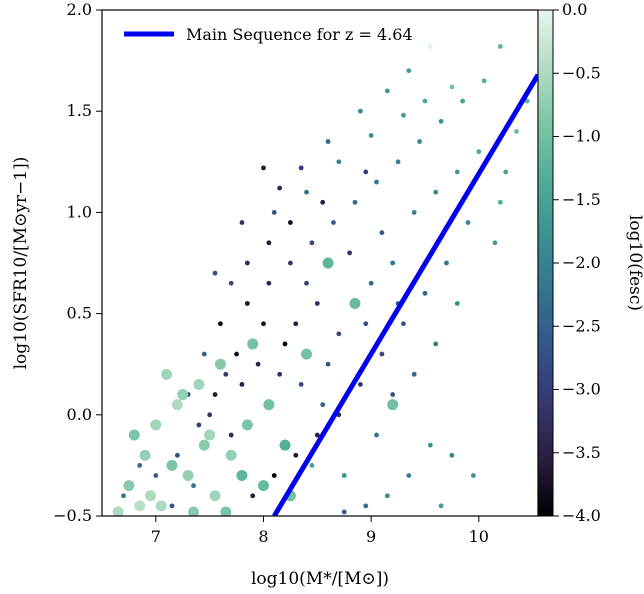  What do you see at coordinates (581, 515) in the screenshot?
I see `colorbar-tick-label: −4.0` at bounding box center [581, 515].